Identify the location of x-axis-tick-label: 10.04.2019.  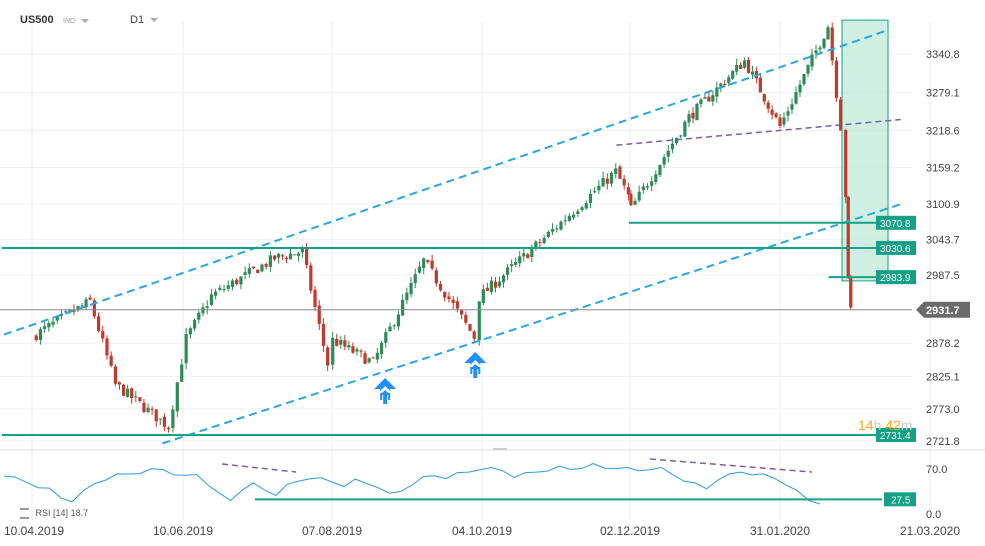
(34, 531).